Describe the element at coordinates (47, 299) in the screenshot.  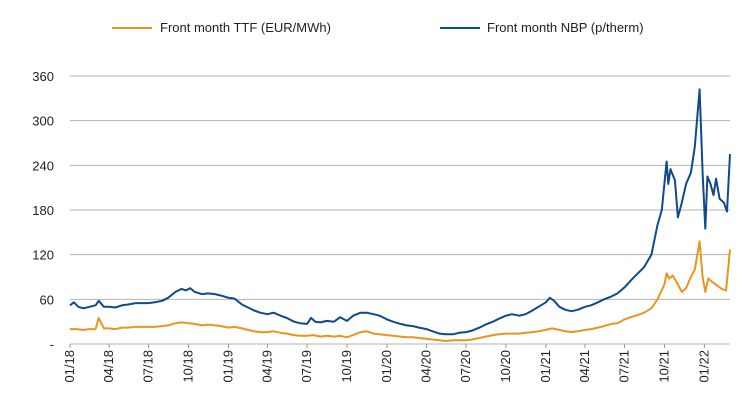
I see `y-tick-label: 60` at that location.